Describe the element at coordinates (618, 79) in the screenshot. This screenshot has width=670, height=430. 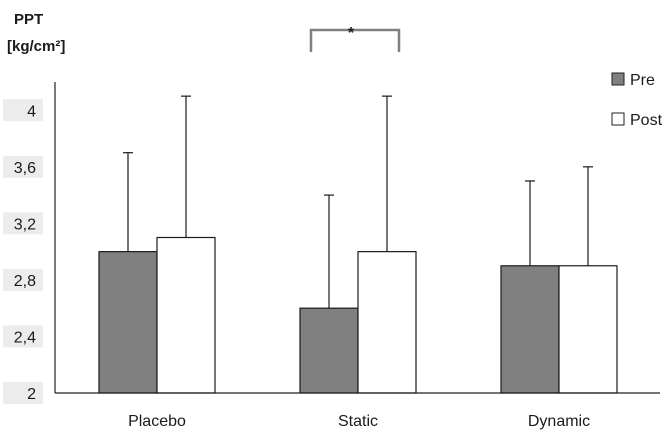
I see `legend-swatch-pre` at that location.